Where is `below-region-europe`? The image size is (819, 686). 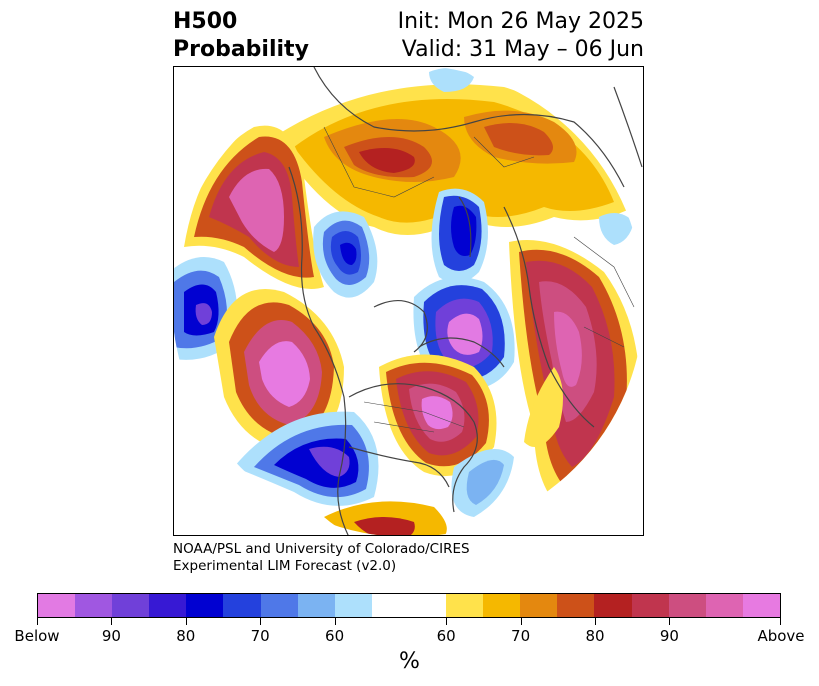
below-region-europe is located at coordinates (451, 80).